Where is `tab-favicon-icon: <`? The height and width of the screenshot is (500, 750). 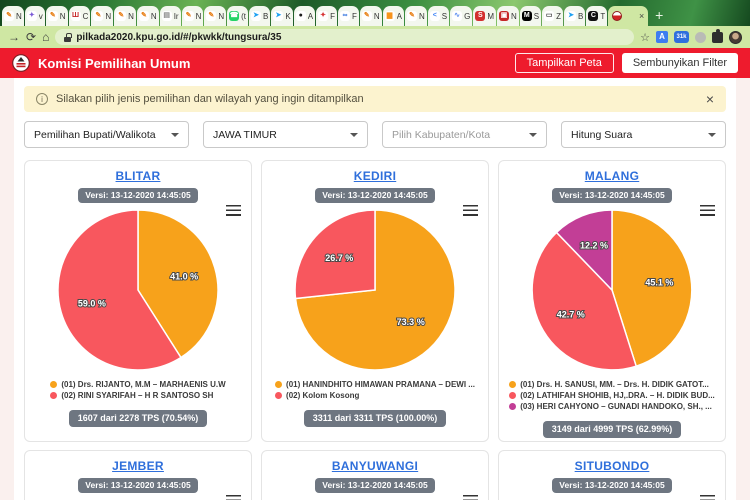
tab-favicon-icon: < is located at coordinates (434, 16).